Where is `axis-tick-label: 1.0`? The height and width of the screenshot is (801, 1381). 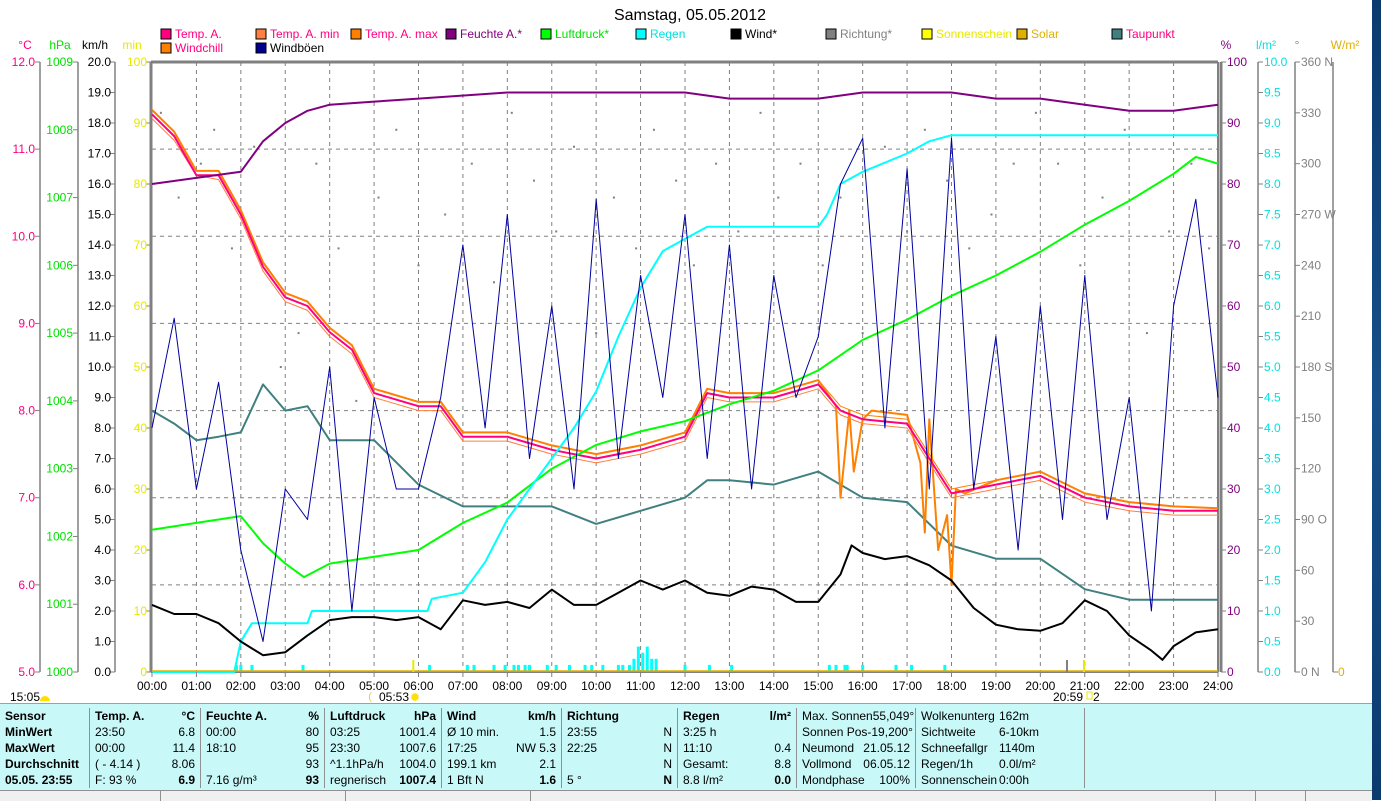
axis-tick-label: 1.0 is located at coordinates (102, 642).